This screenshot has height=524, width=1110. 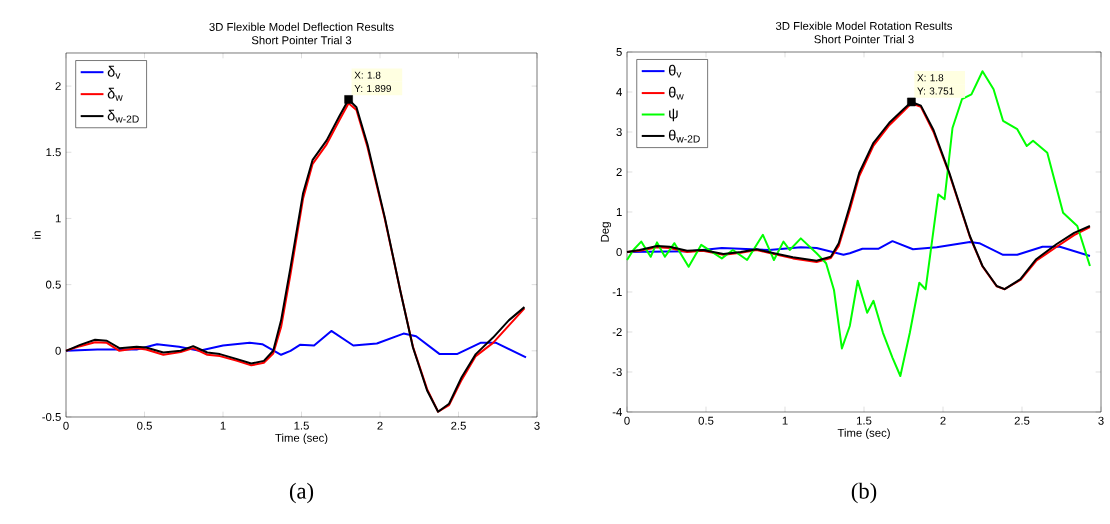 What do you see at coordinates (53, 284) in the screenshot?
I see `y-tick-label: 0.5` at bounding box center [53, 284].